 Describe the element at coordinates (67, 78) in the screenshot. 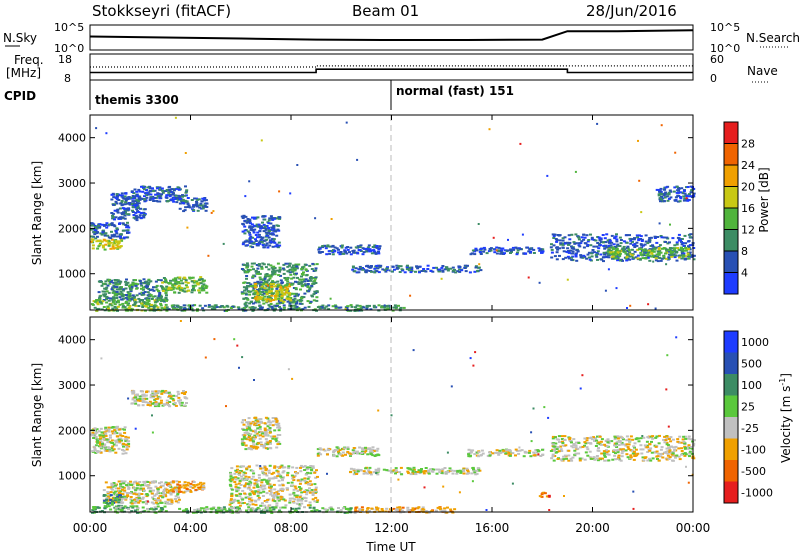

I see `freq-tick-bottom: 8` at that location.